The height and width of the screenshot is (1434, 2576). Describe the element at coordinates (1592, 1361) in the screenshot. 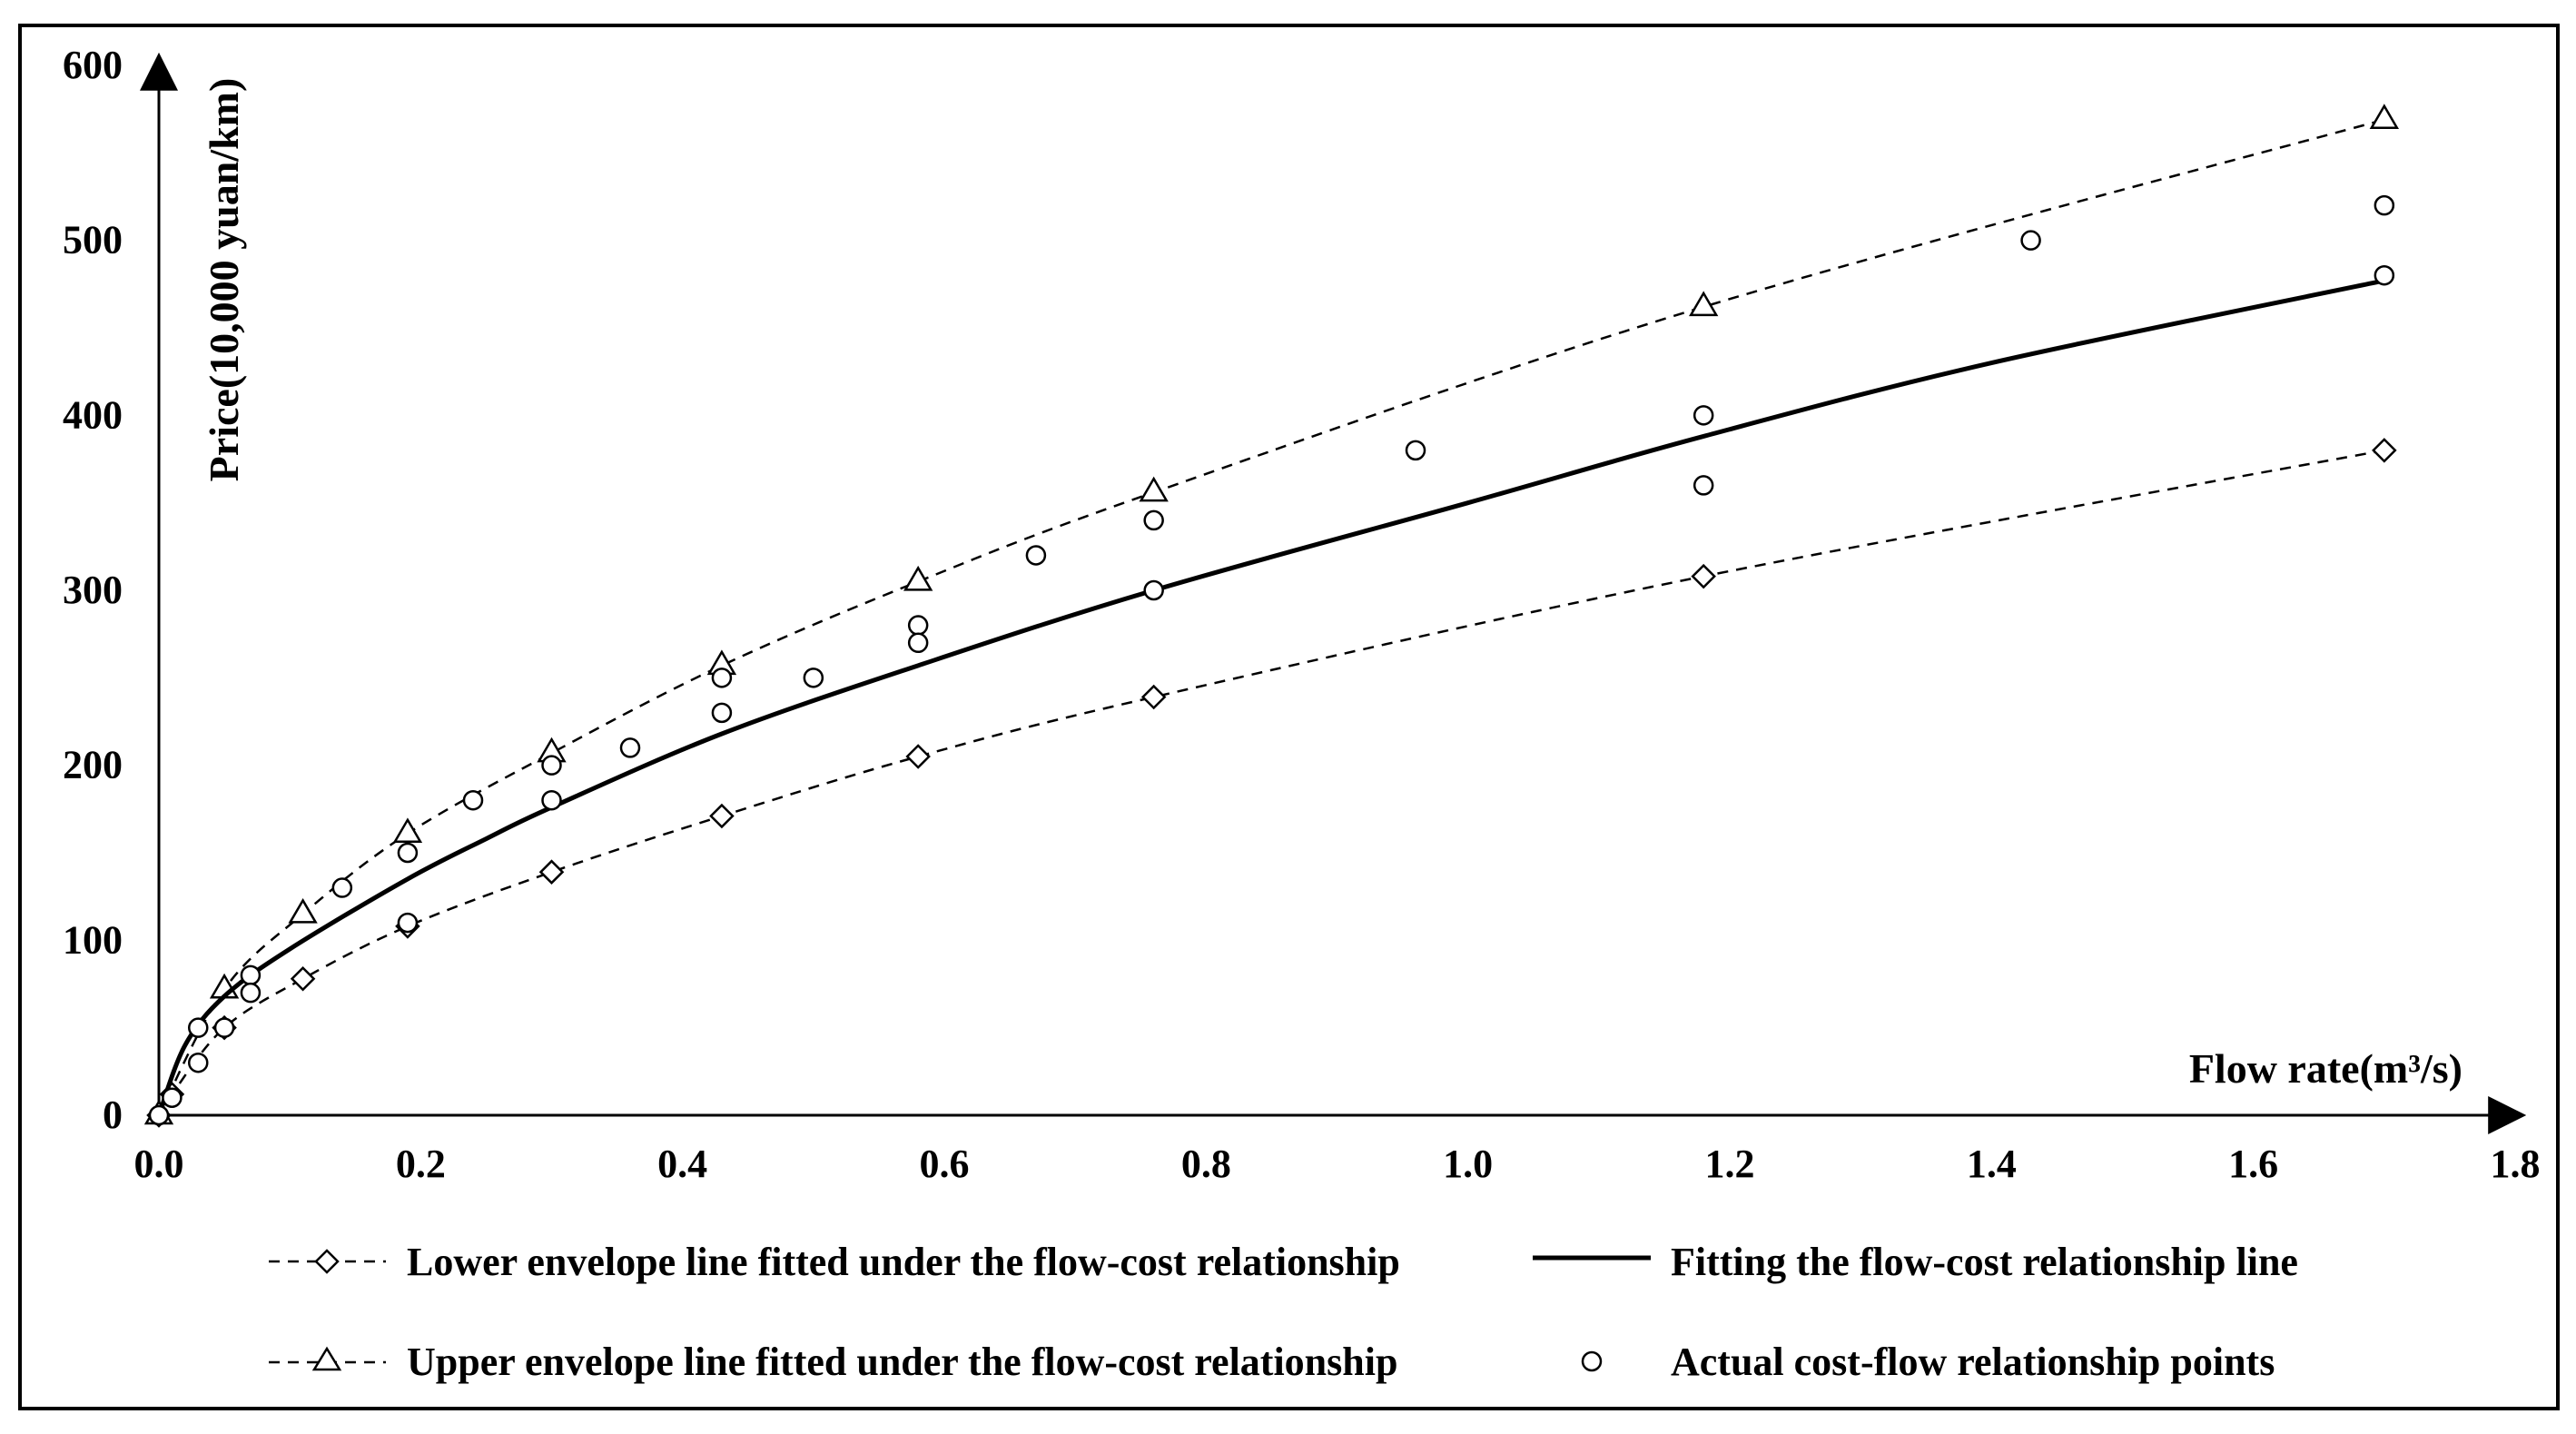

I see `circle-marker-icon` at that location.